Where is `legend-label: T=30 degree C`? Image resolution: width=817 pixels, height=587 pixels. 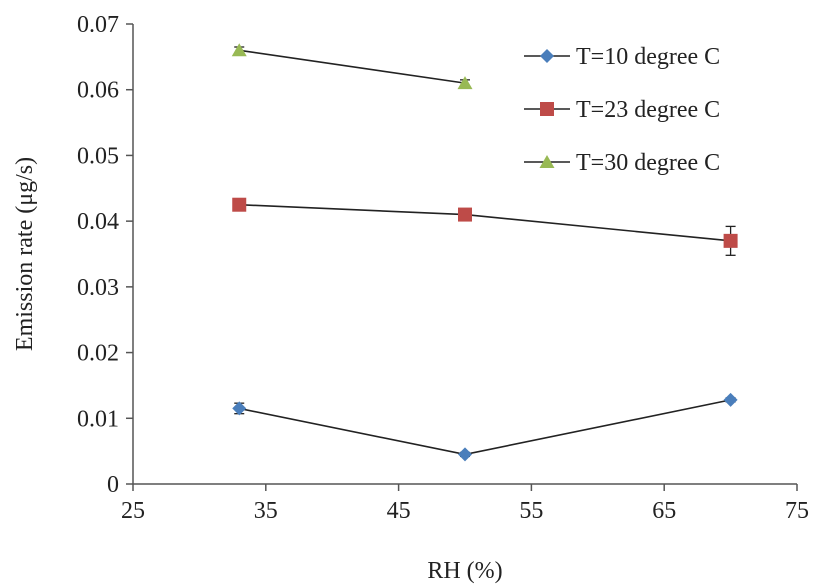
legend-label: T=30 degree C is located at coordinates (648, 163).